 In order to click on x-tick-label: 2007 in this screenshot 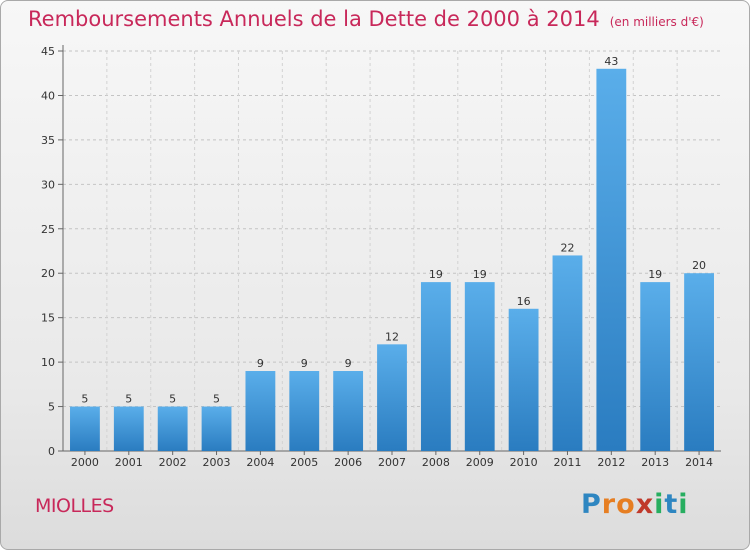, I will do `click(392, 462)`.